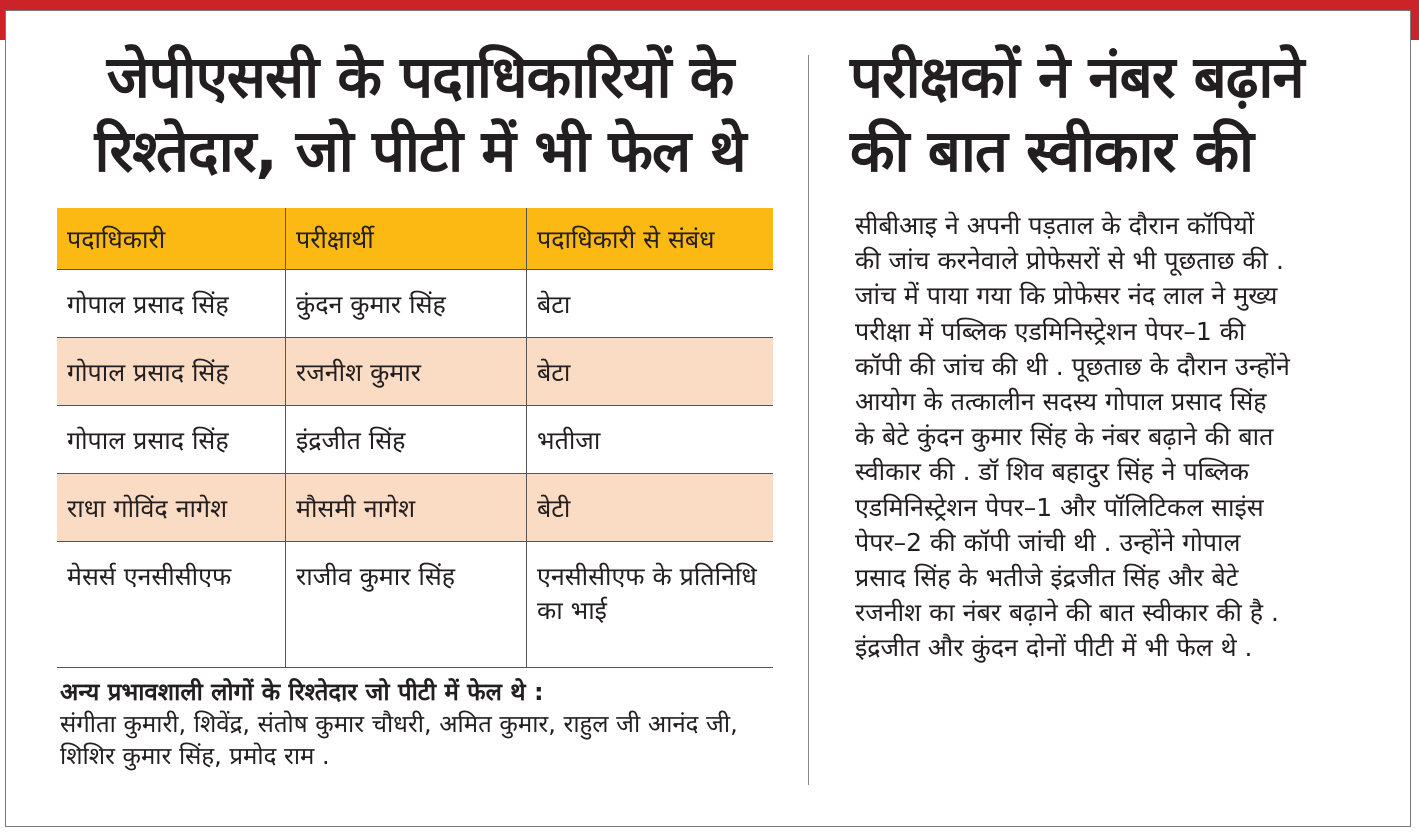 Image resolution: width=1419 pixels, height=835 pixels. I want to click on table-row: गोपाल प्रसाद सिंह इंद्रजीत सिंह भतीजा, so click(415, 439).